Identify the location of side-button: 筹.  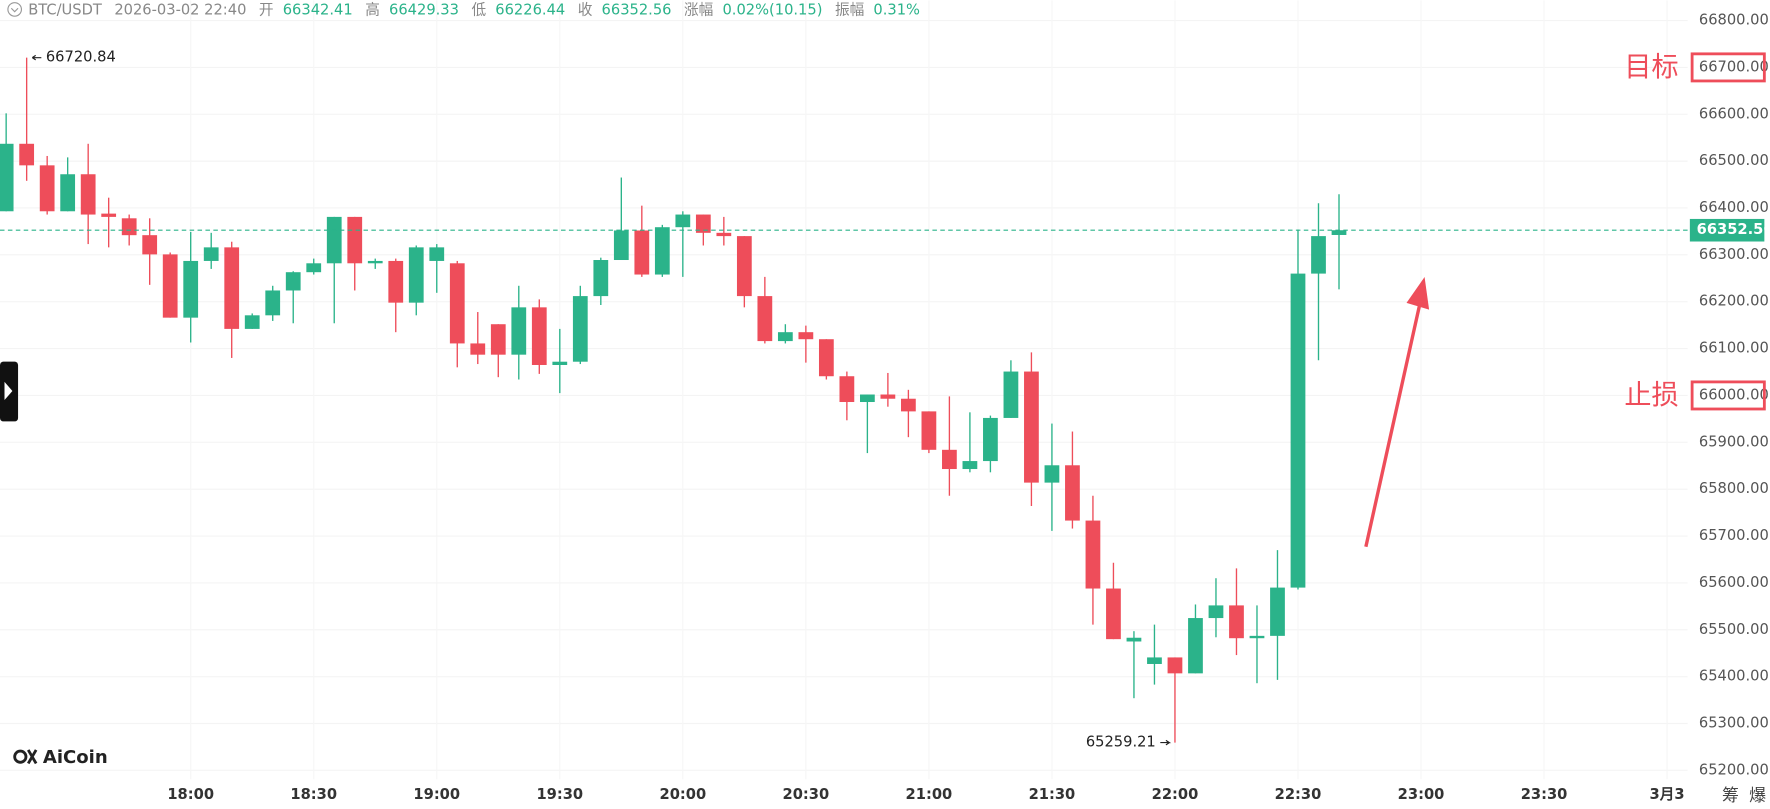
(1730, 795).